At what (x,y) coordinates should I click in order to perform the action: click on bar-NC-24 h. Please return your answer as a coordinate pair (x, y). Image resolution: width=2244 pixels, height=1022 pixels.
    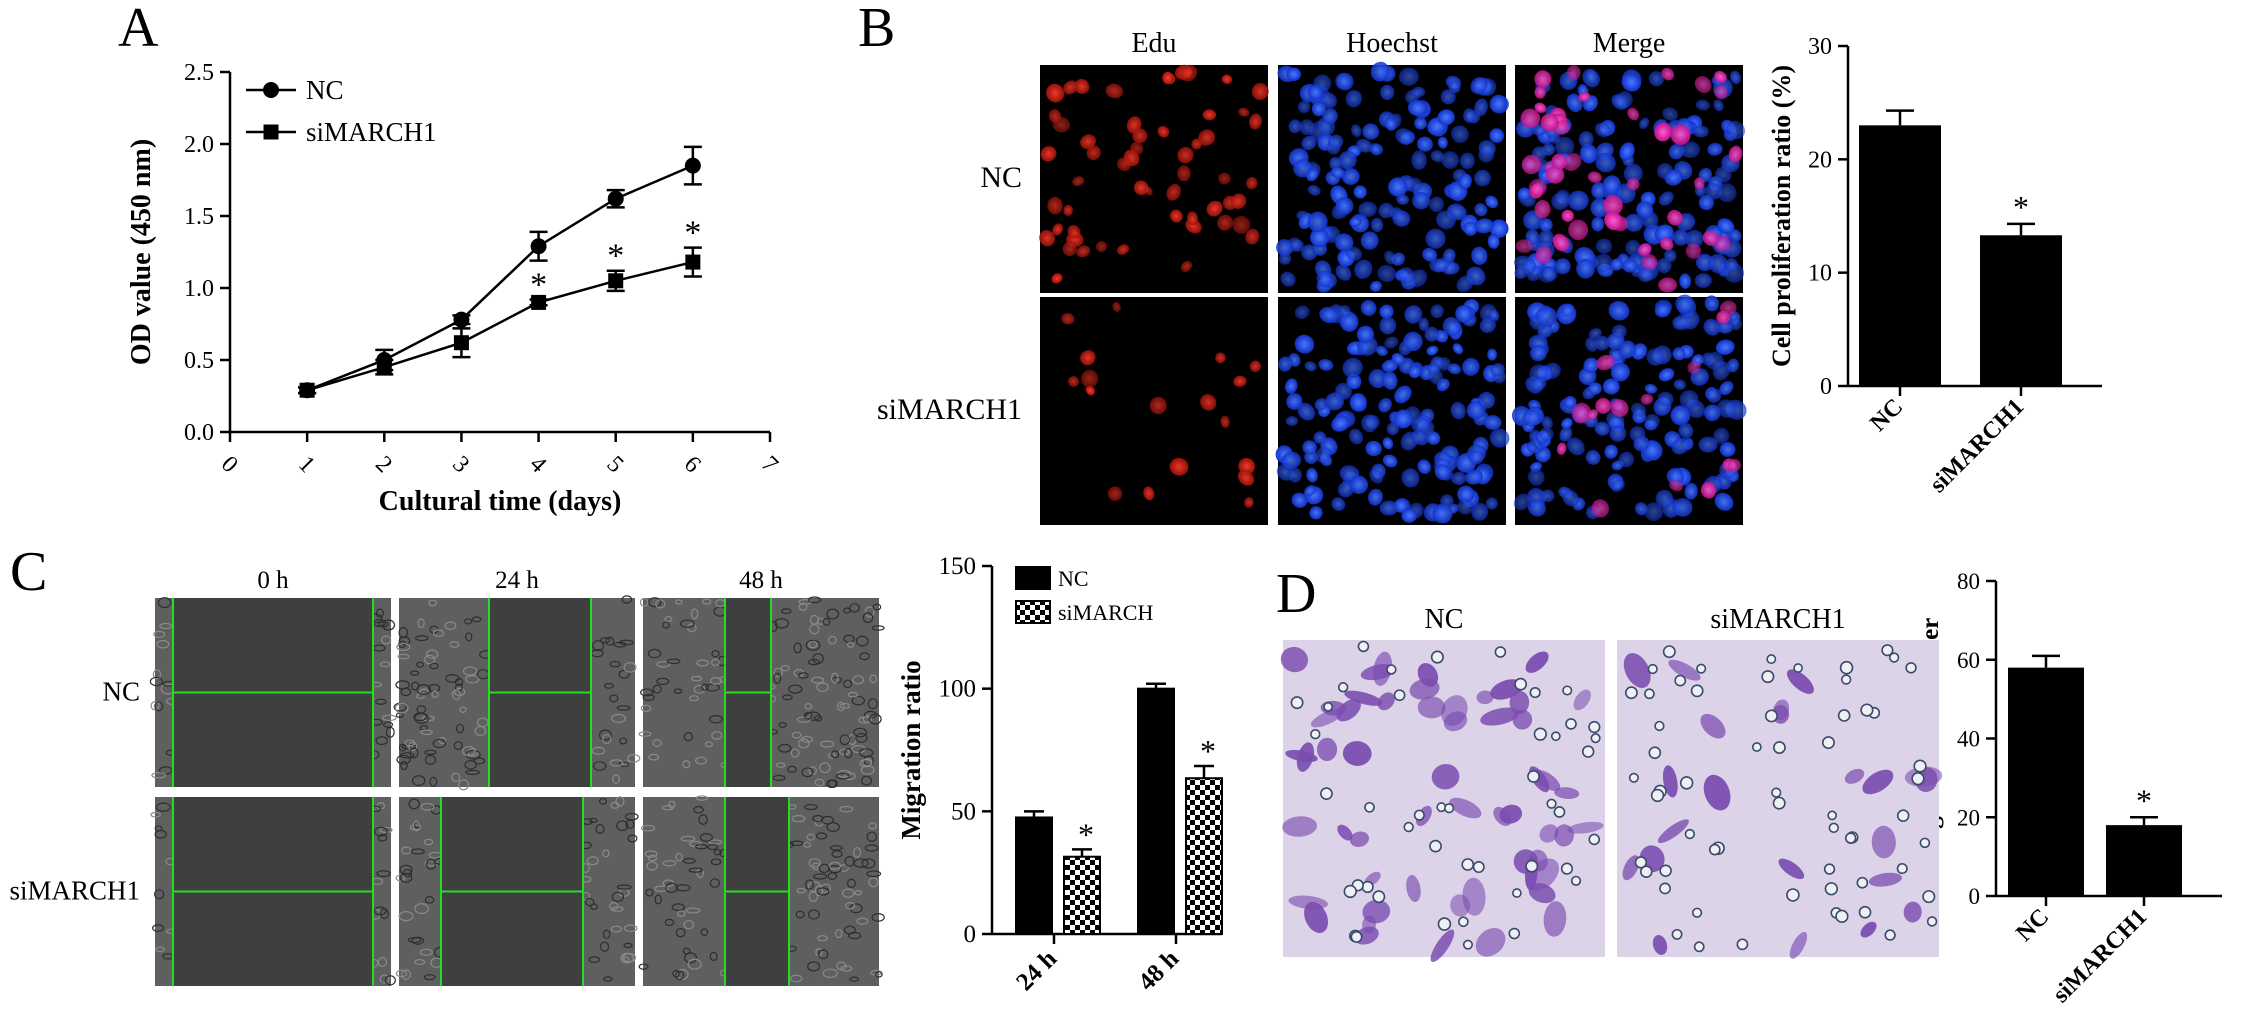
    Looking at the image, I should click on (1034, 876).